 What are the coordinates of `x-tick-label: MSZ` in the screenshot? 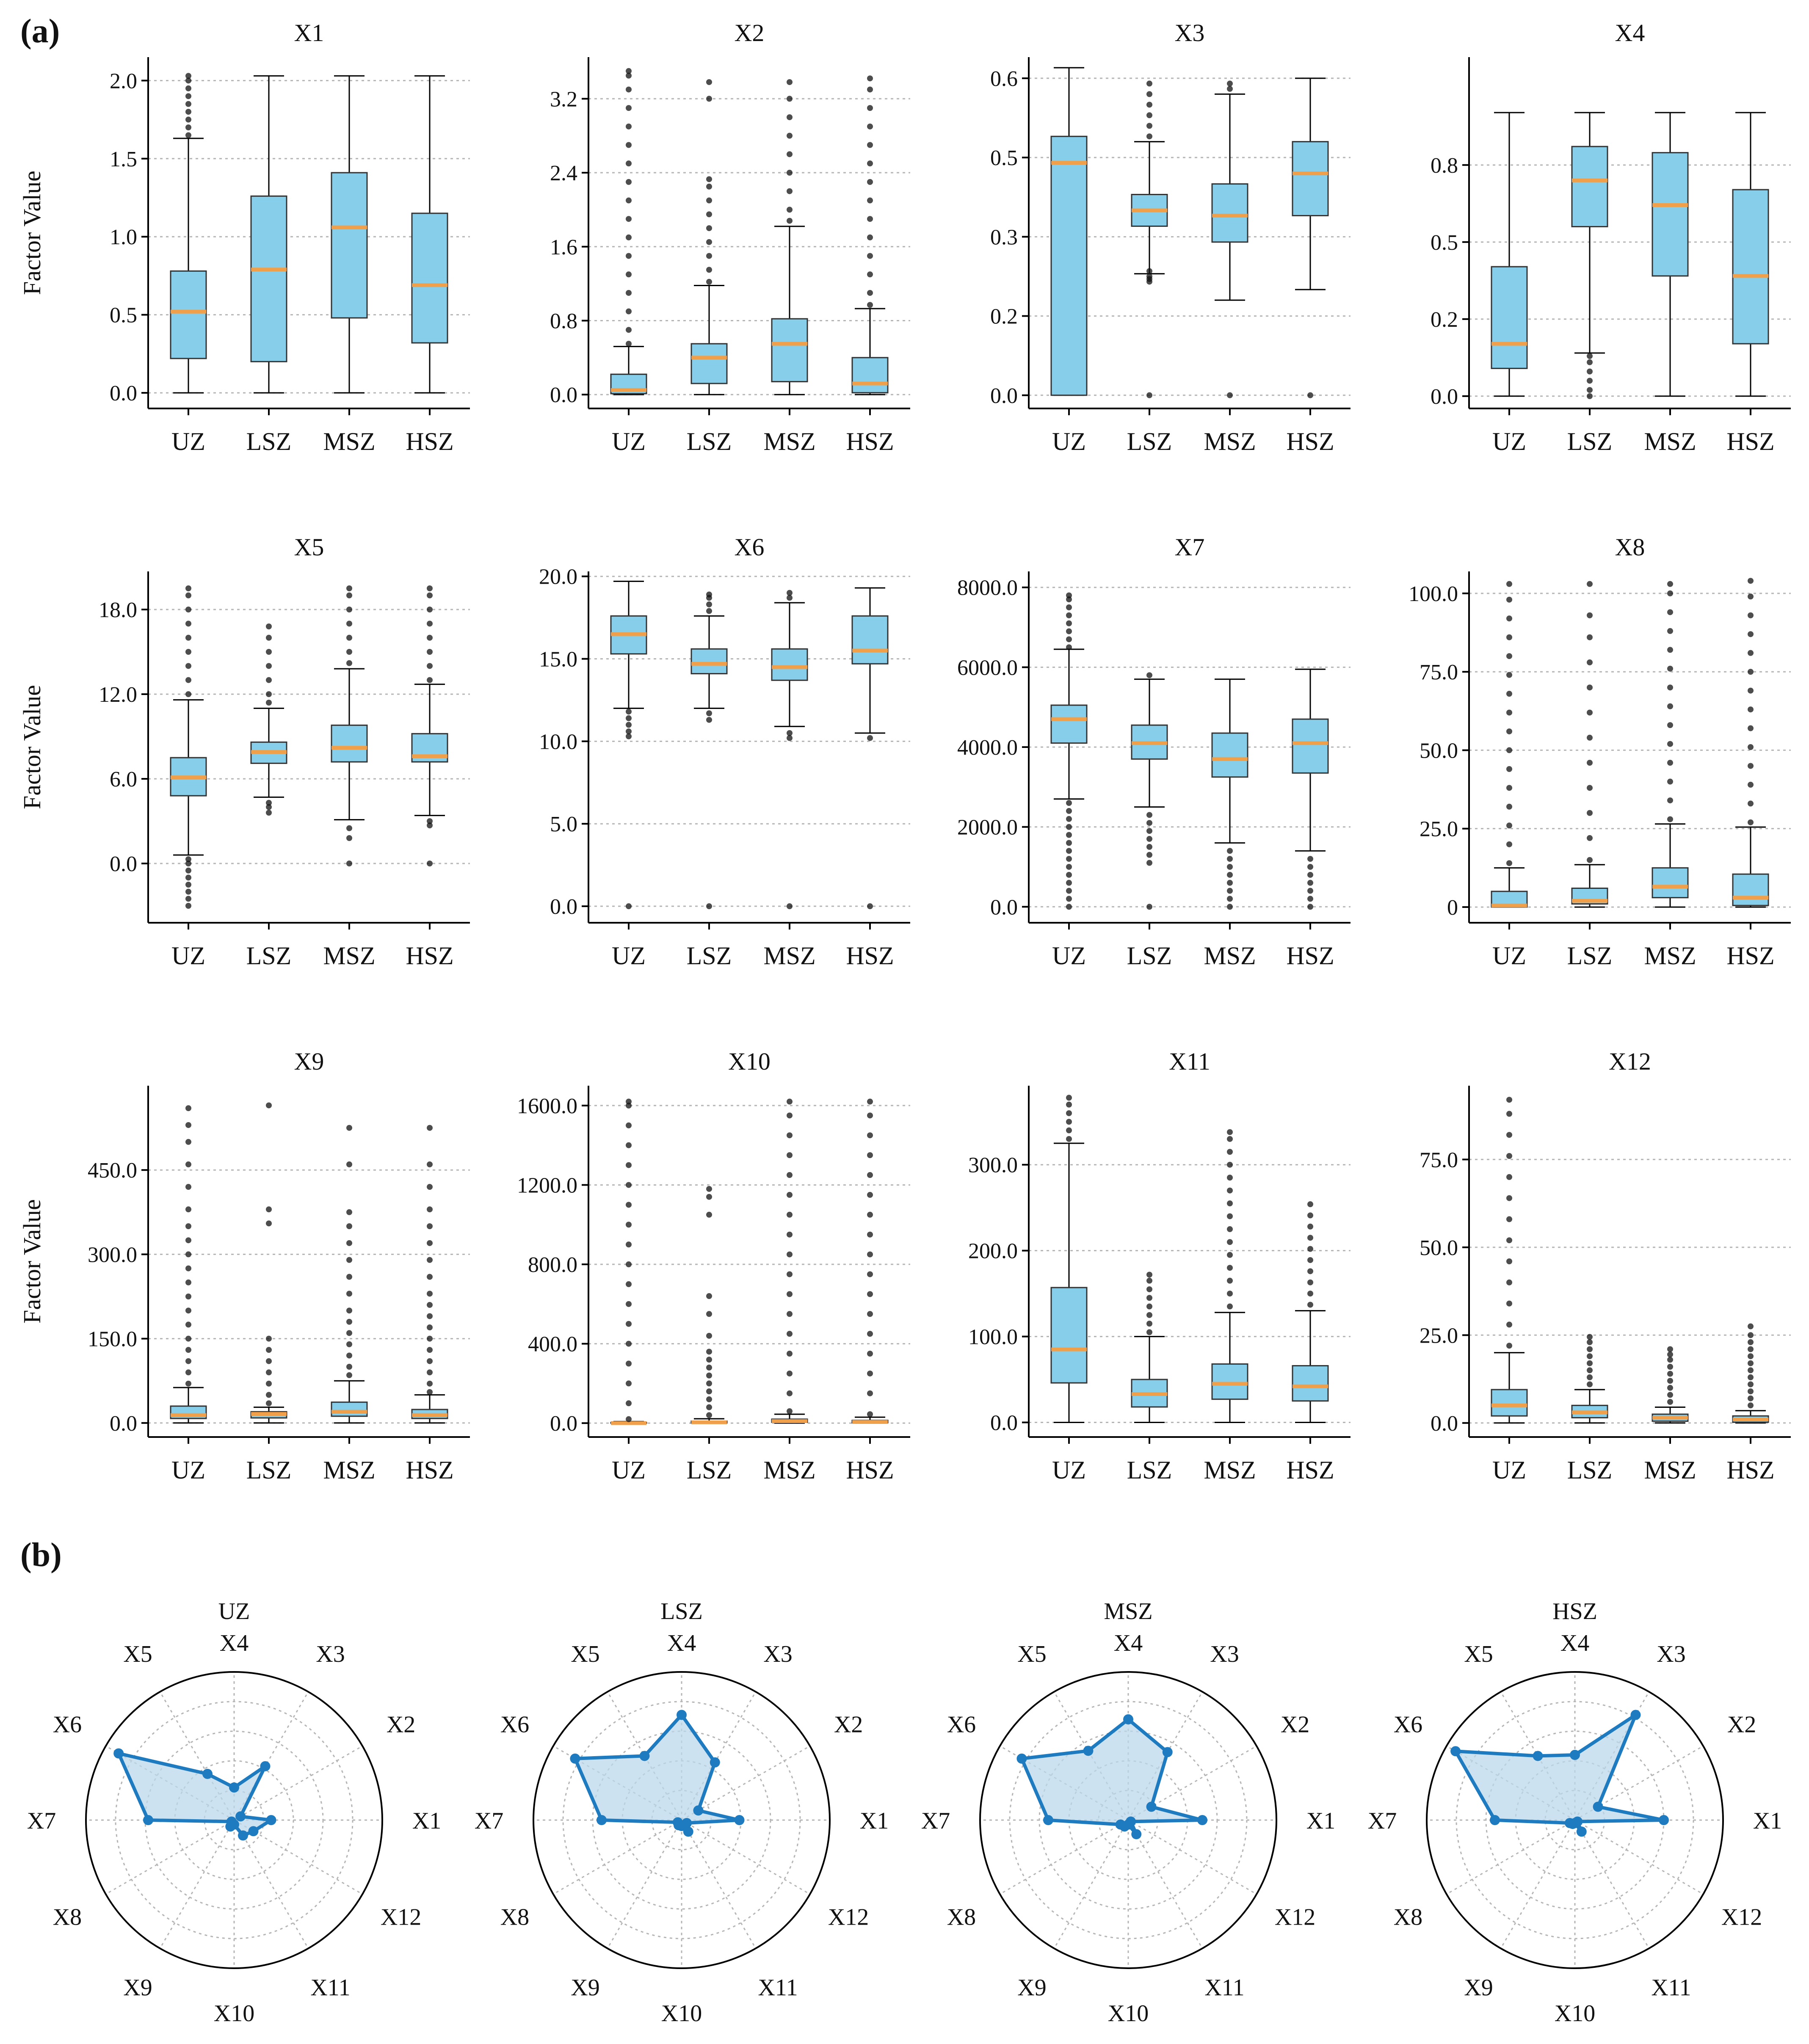 It's located at (1230, 1470).